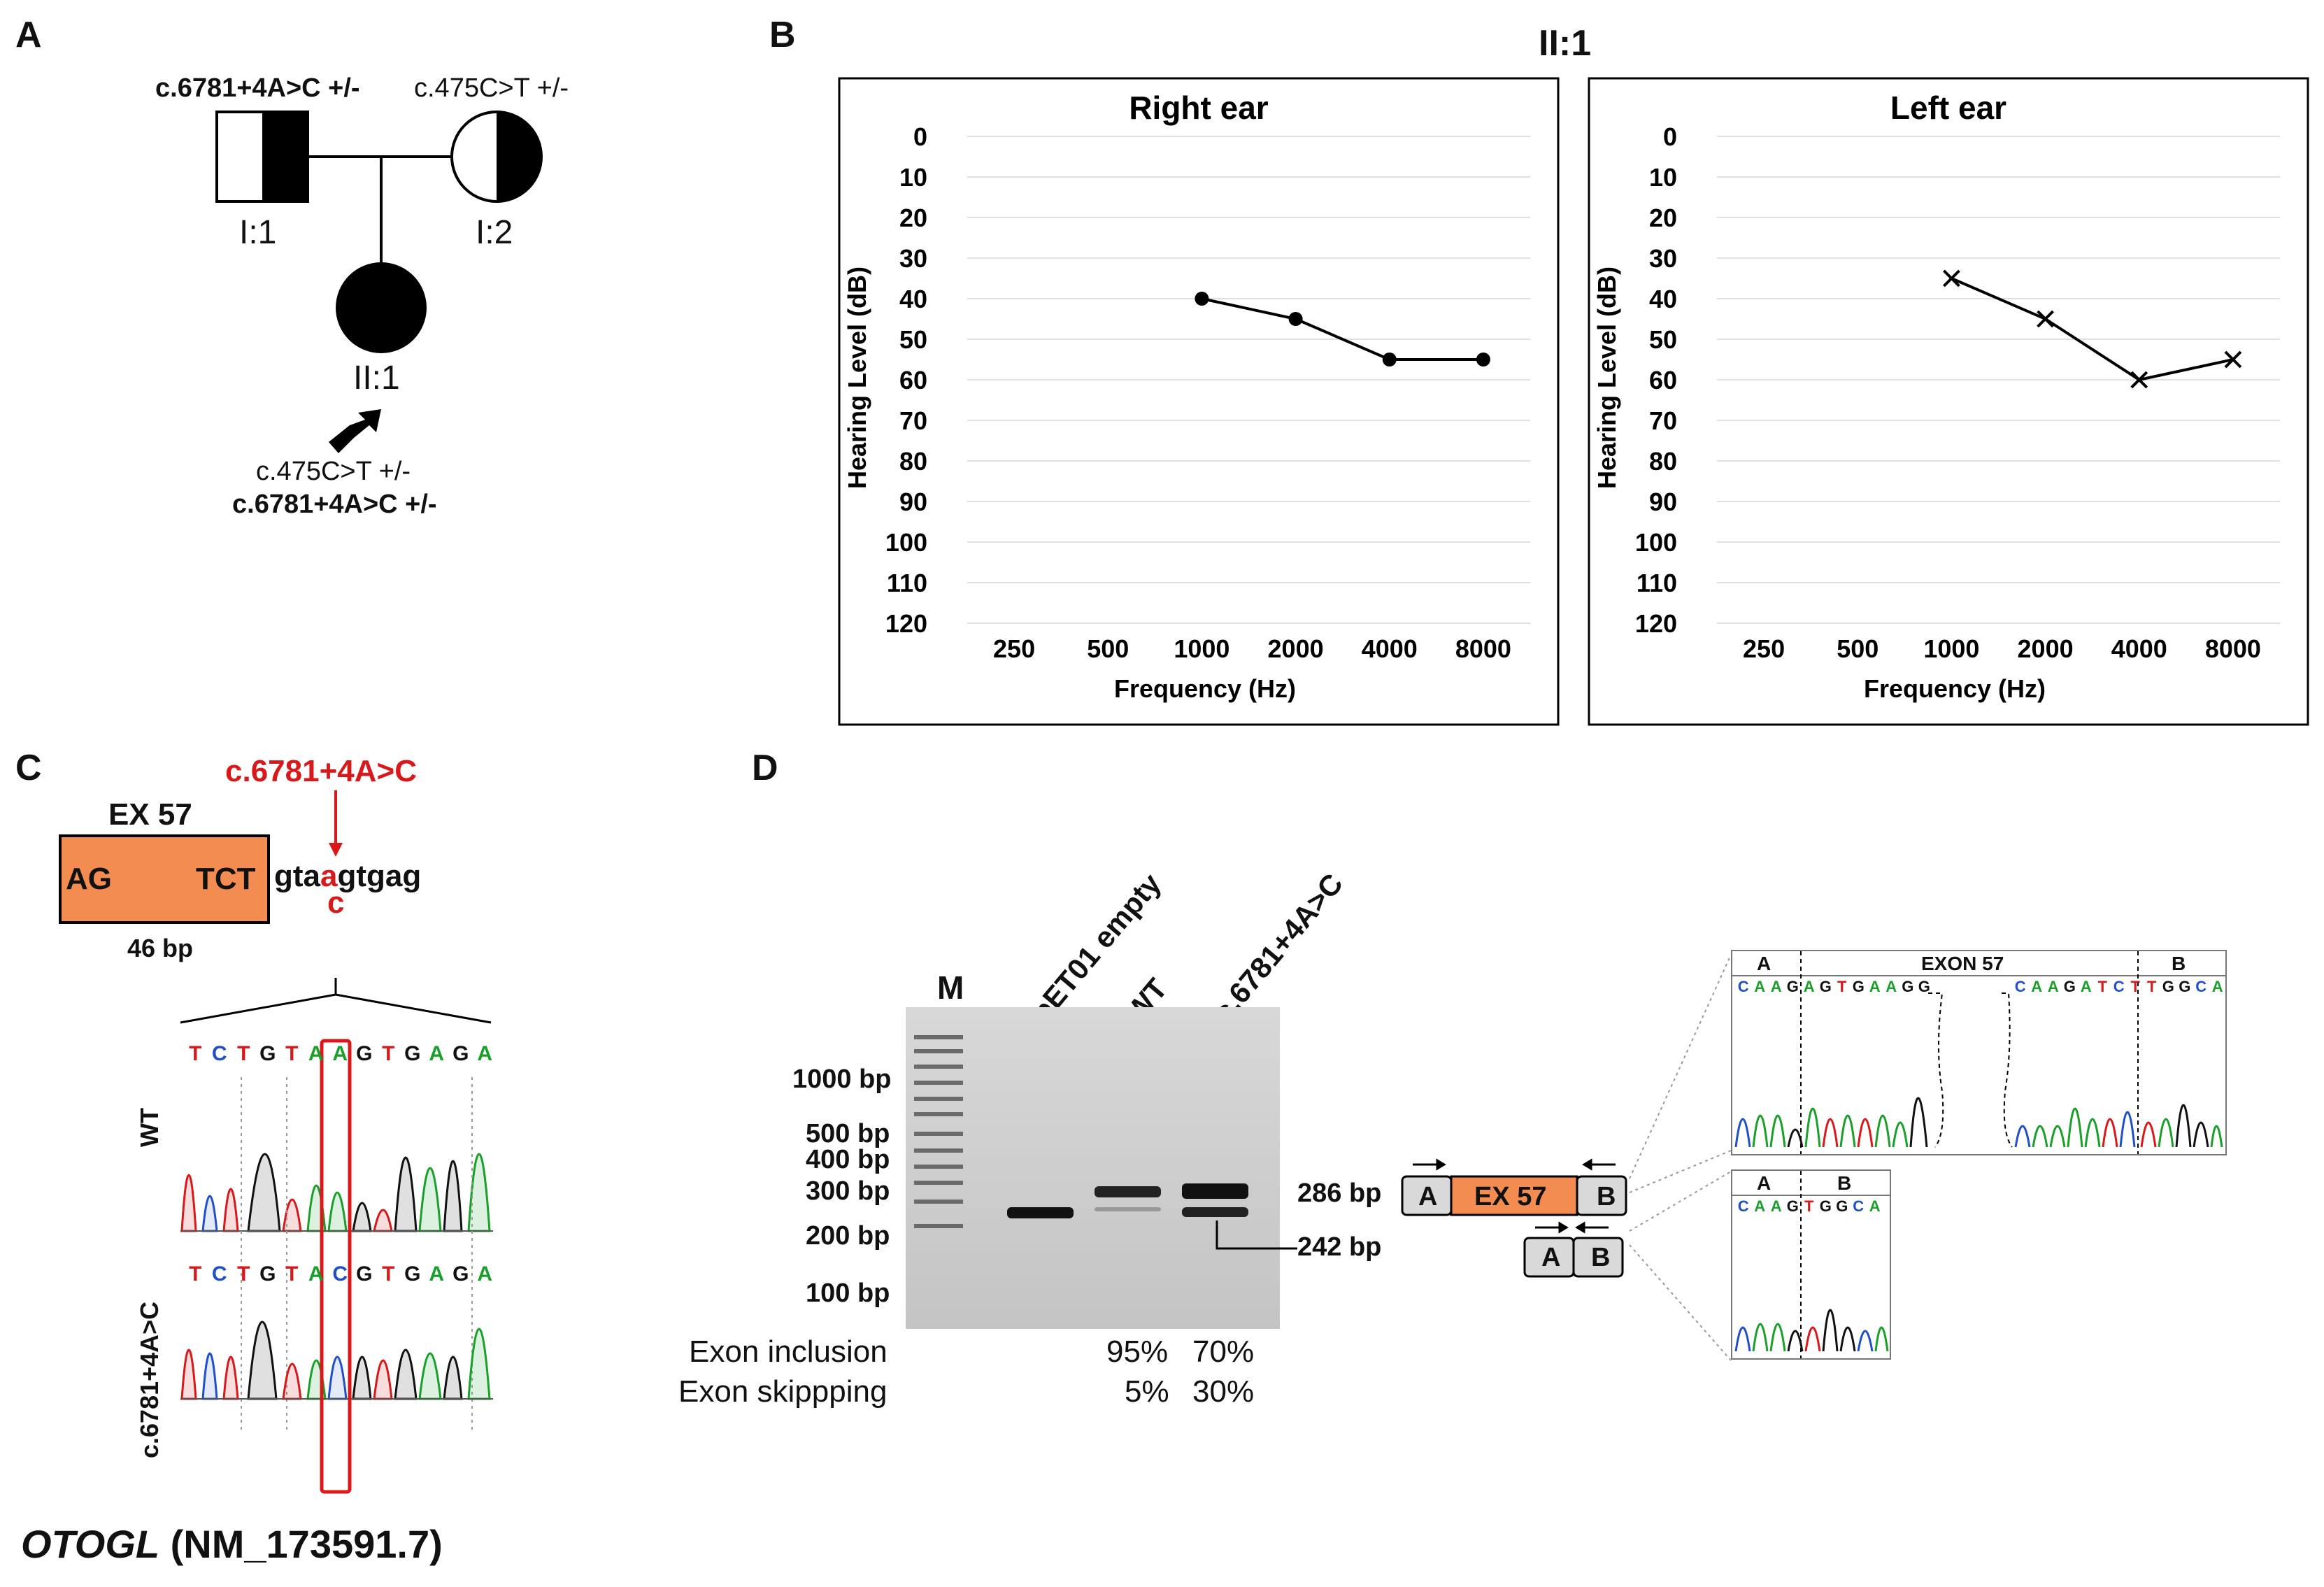  What do you see at coordinates (1093, 1168) in the screenshot?
I see `agarose-gel` at bounding box center [1093, 1168].